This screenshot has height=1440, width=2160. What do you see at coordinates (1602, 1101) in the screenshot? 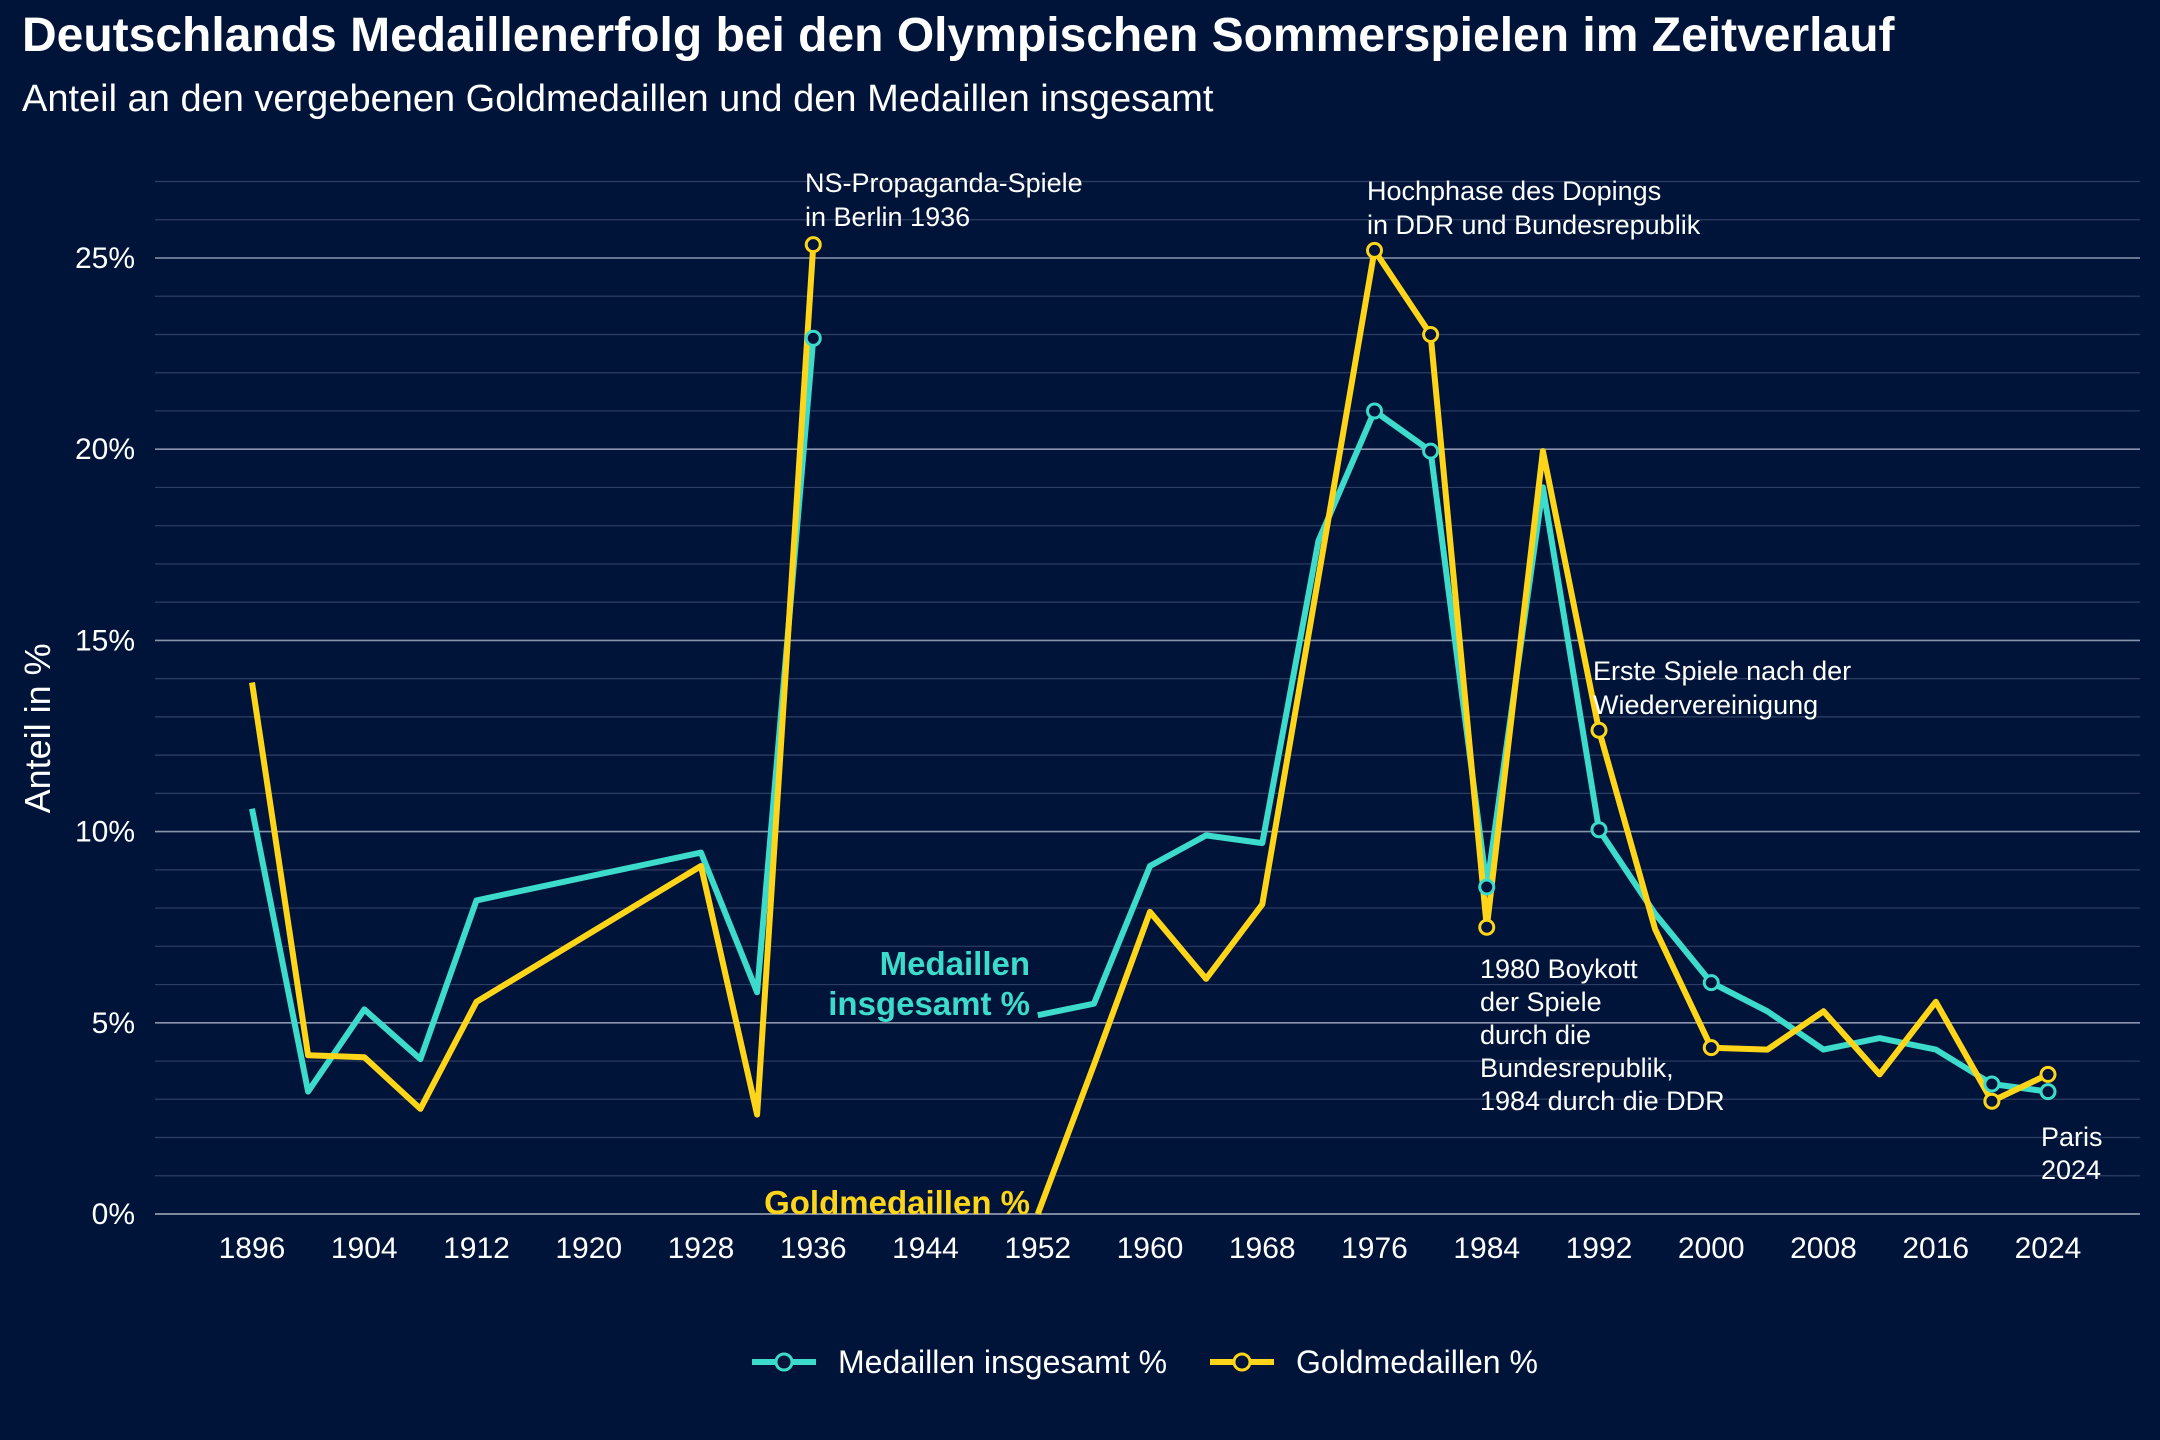
I see `annotation-text: 1984 durch die DDR` at bounding box center [1602, 1101].